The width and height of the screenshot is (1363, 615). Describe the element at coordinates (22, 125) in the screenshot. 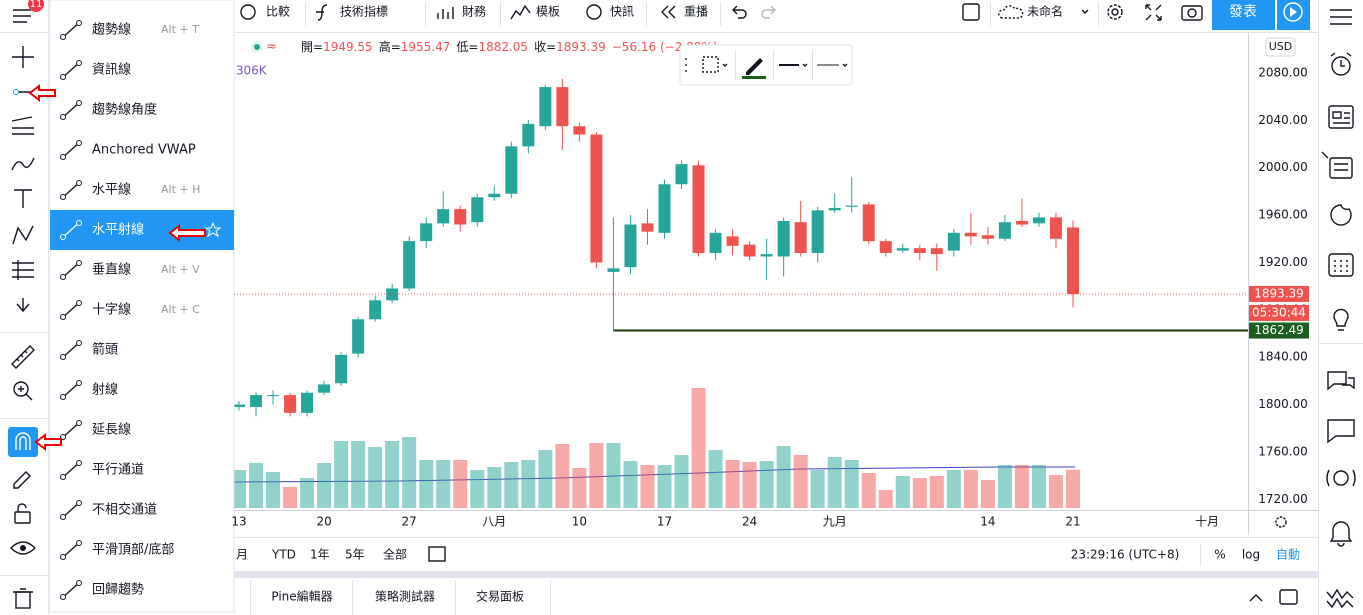

I see `fib-tool` at that location.